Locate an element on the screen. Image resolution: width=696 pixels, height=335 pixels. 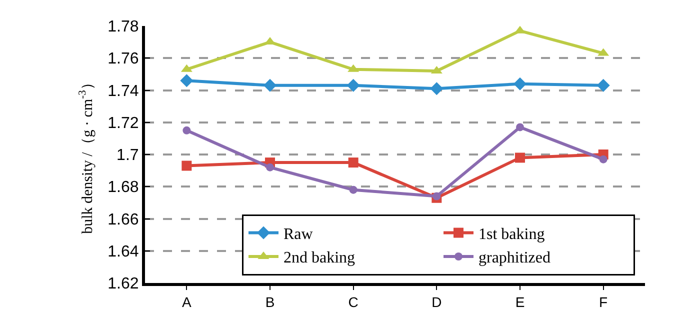
y-tick-label: 1.68 is located at coordinates (123, 187).